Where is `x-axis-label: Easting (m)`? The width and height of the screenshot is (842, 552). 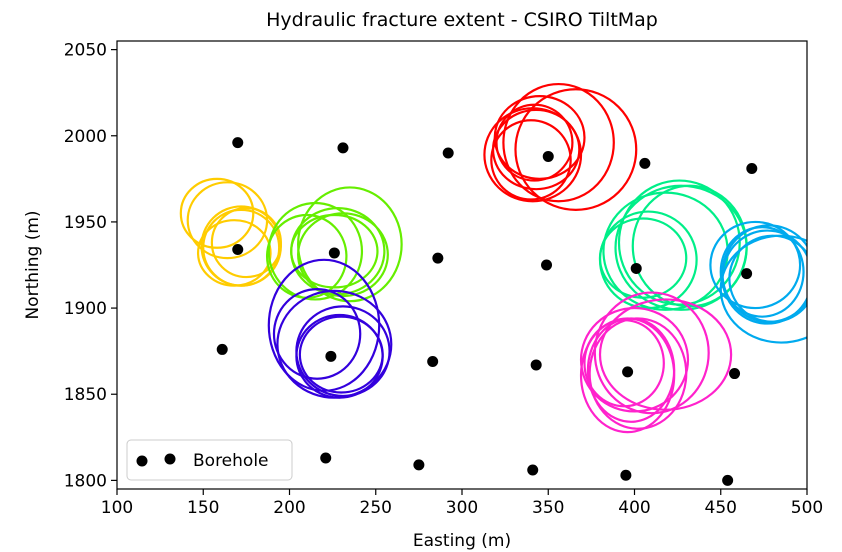
x-axis-label: Easting (m) is located at coordinates (462, 541).